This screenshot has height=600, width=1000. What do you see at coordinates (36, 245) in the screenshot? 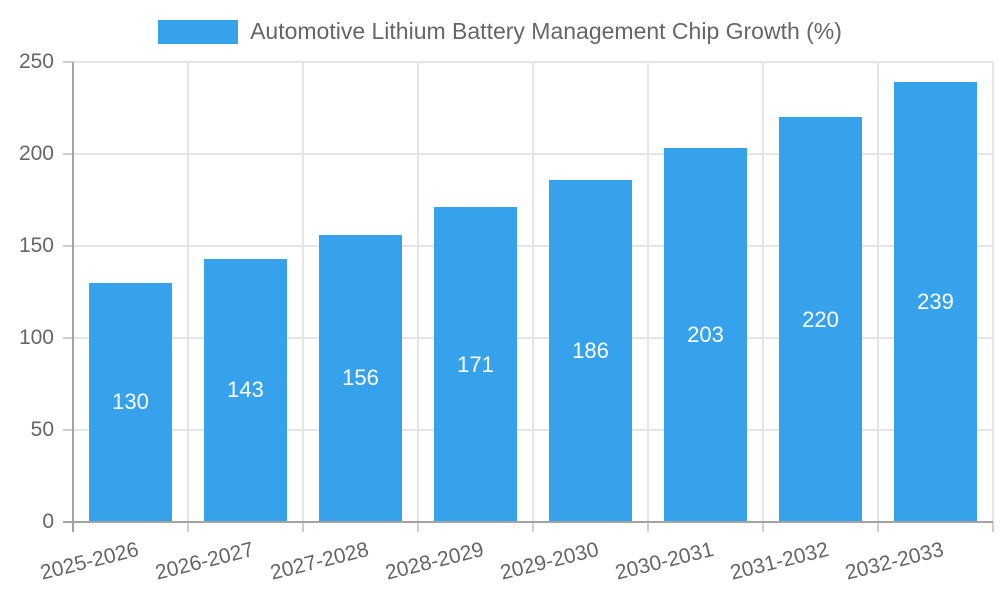
I see `y-axis-label: 150` at bounding box center [36, 245].